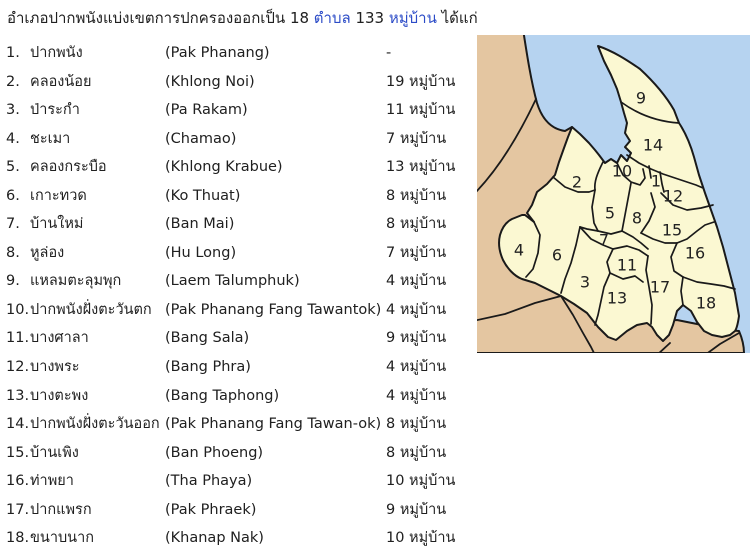 Image resolution: width=750 pixels, height=553 pixels. Describe the element at coordinates (208, 367) in the screenshot. I see `tambon-roman-name: (Bang Phra)` at that location.